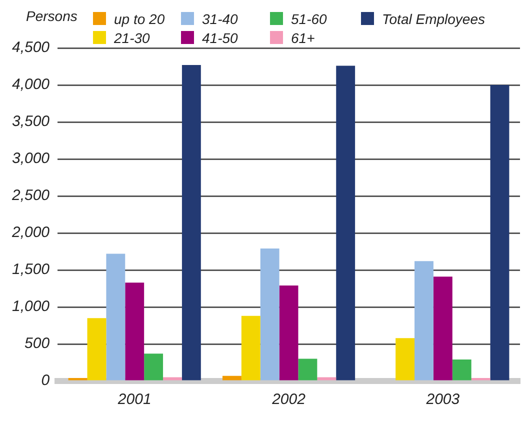 This screenshot has height=423, width=522. Describe the element at coordinates (30, 233) in the screenshot. I see `y-tick-label: 2,000` at that location.